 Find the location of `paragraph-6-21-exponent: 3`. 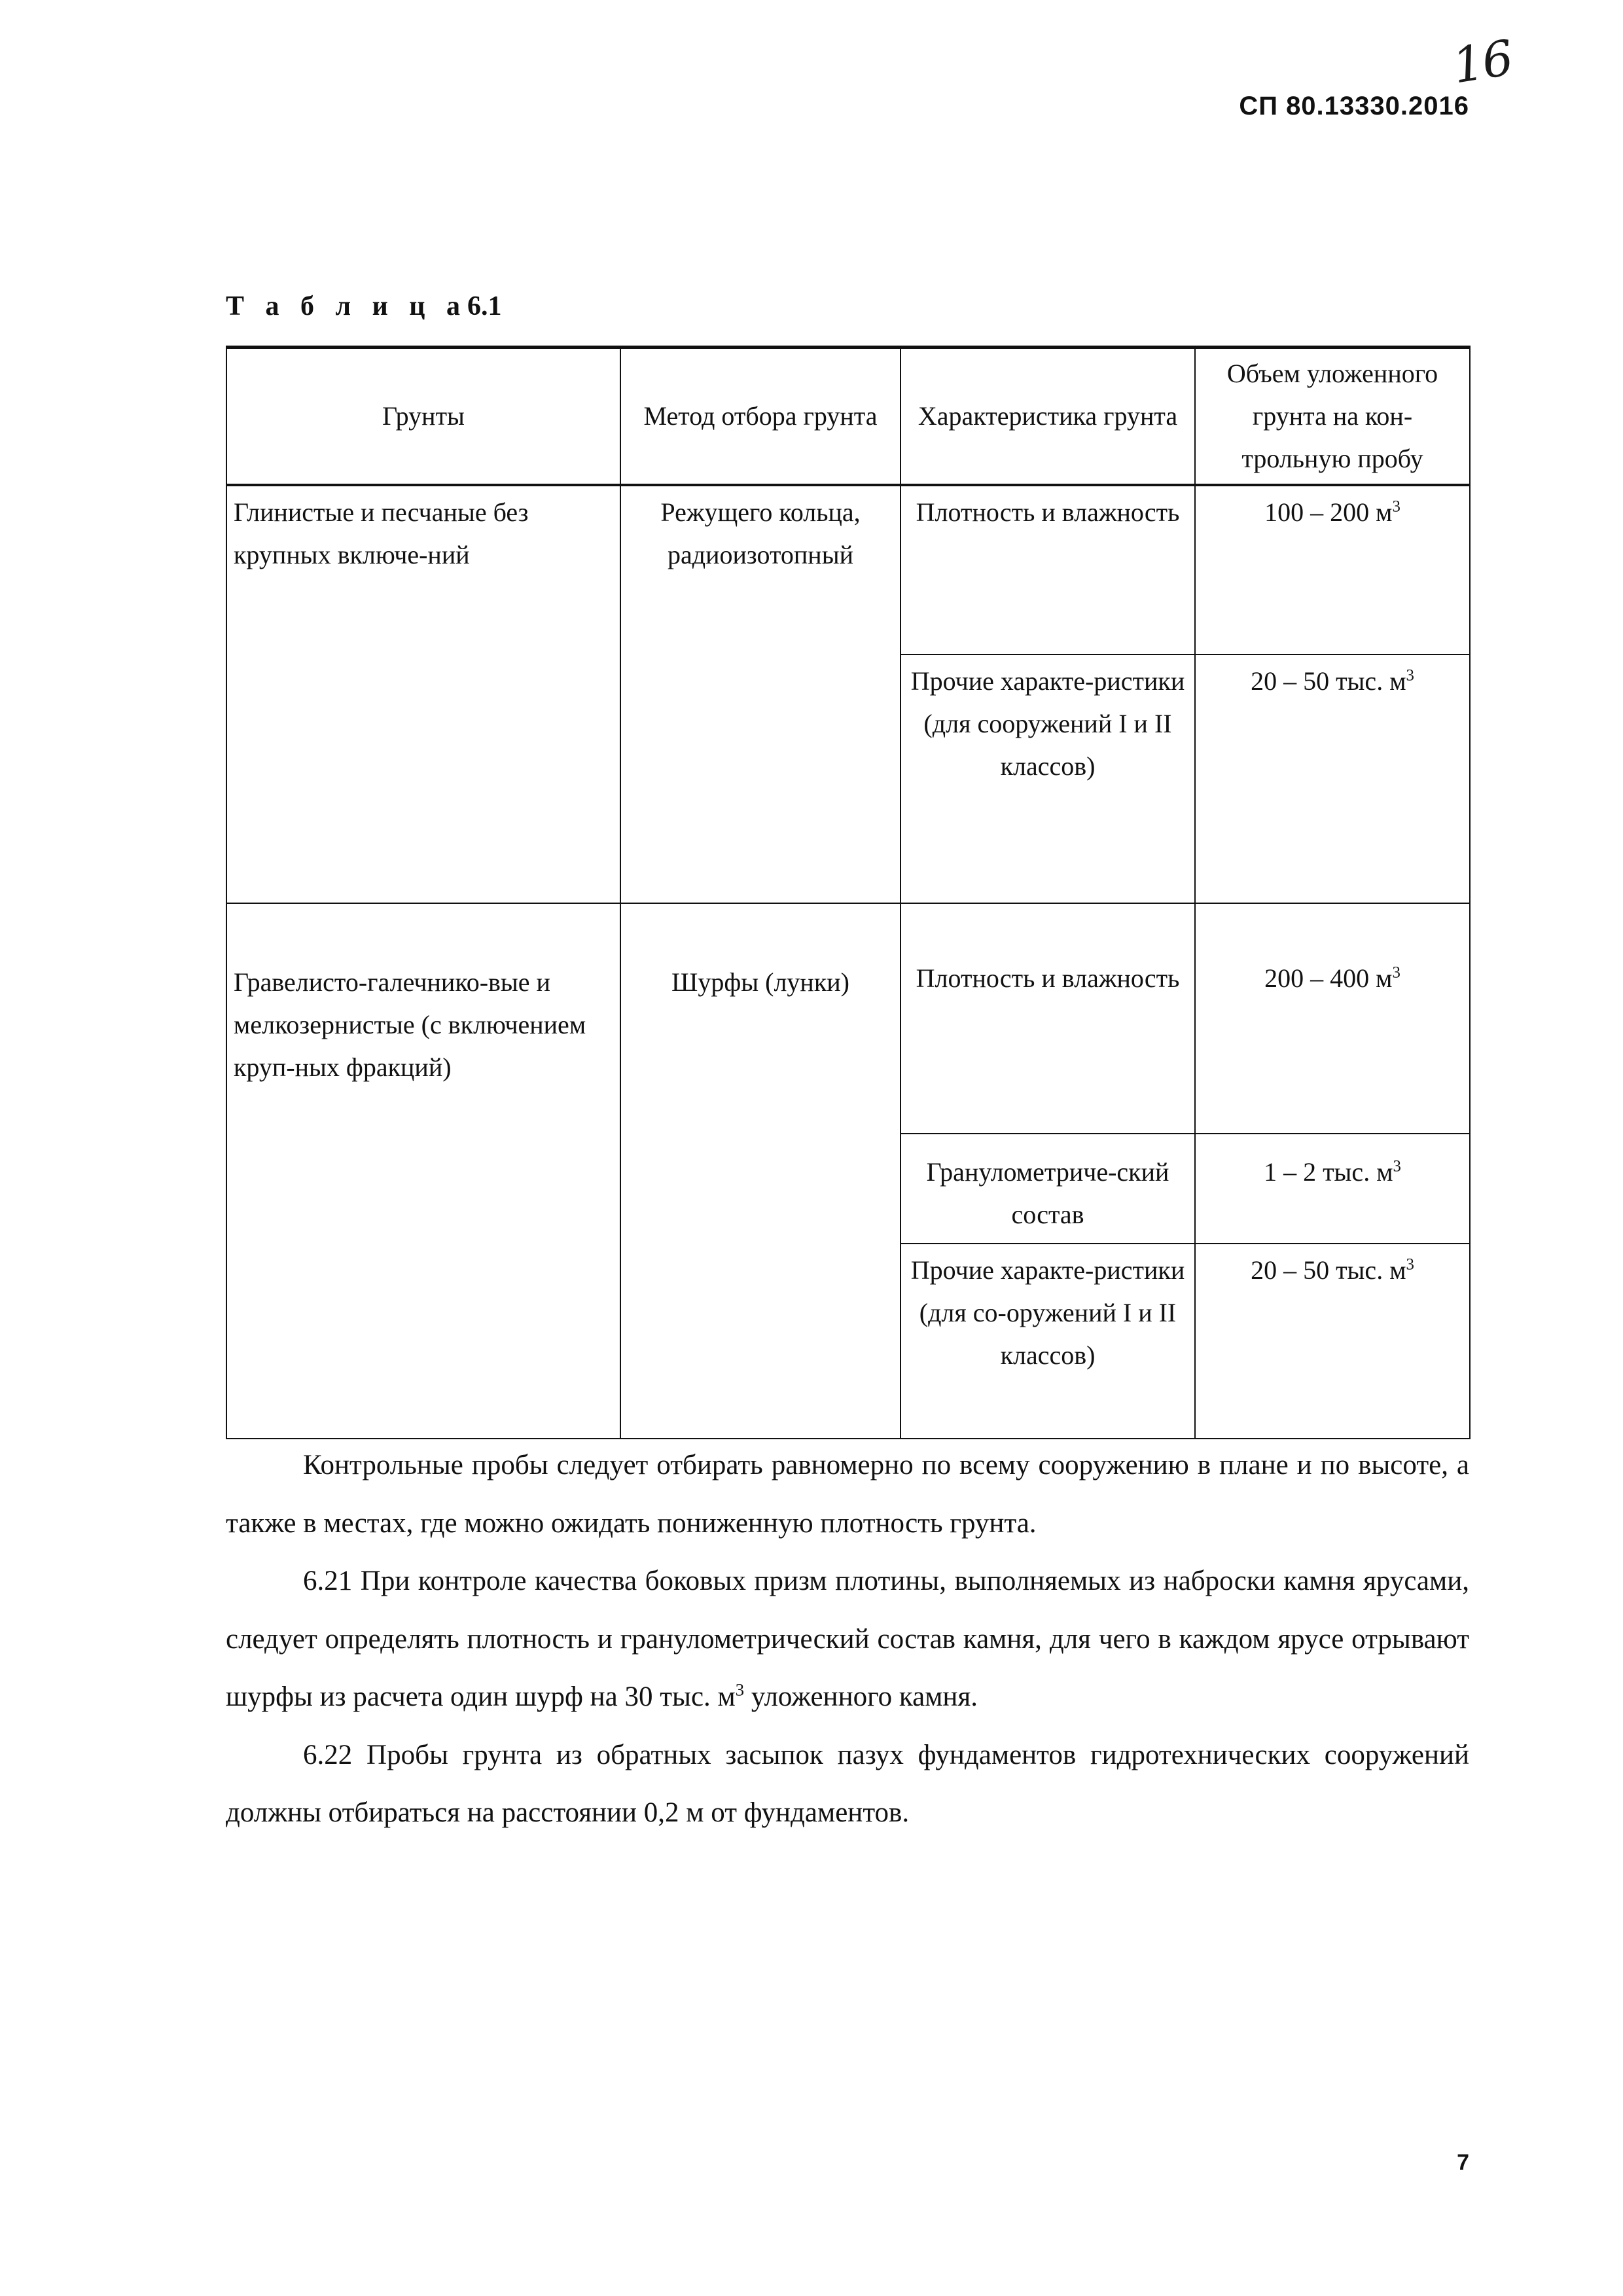

paragraph-6-21-exponent: 3 is located at coordinates (740, 1689).